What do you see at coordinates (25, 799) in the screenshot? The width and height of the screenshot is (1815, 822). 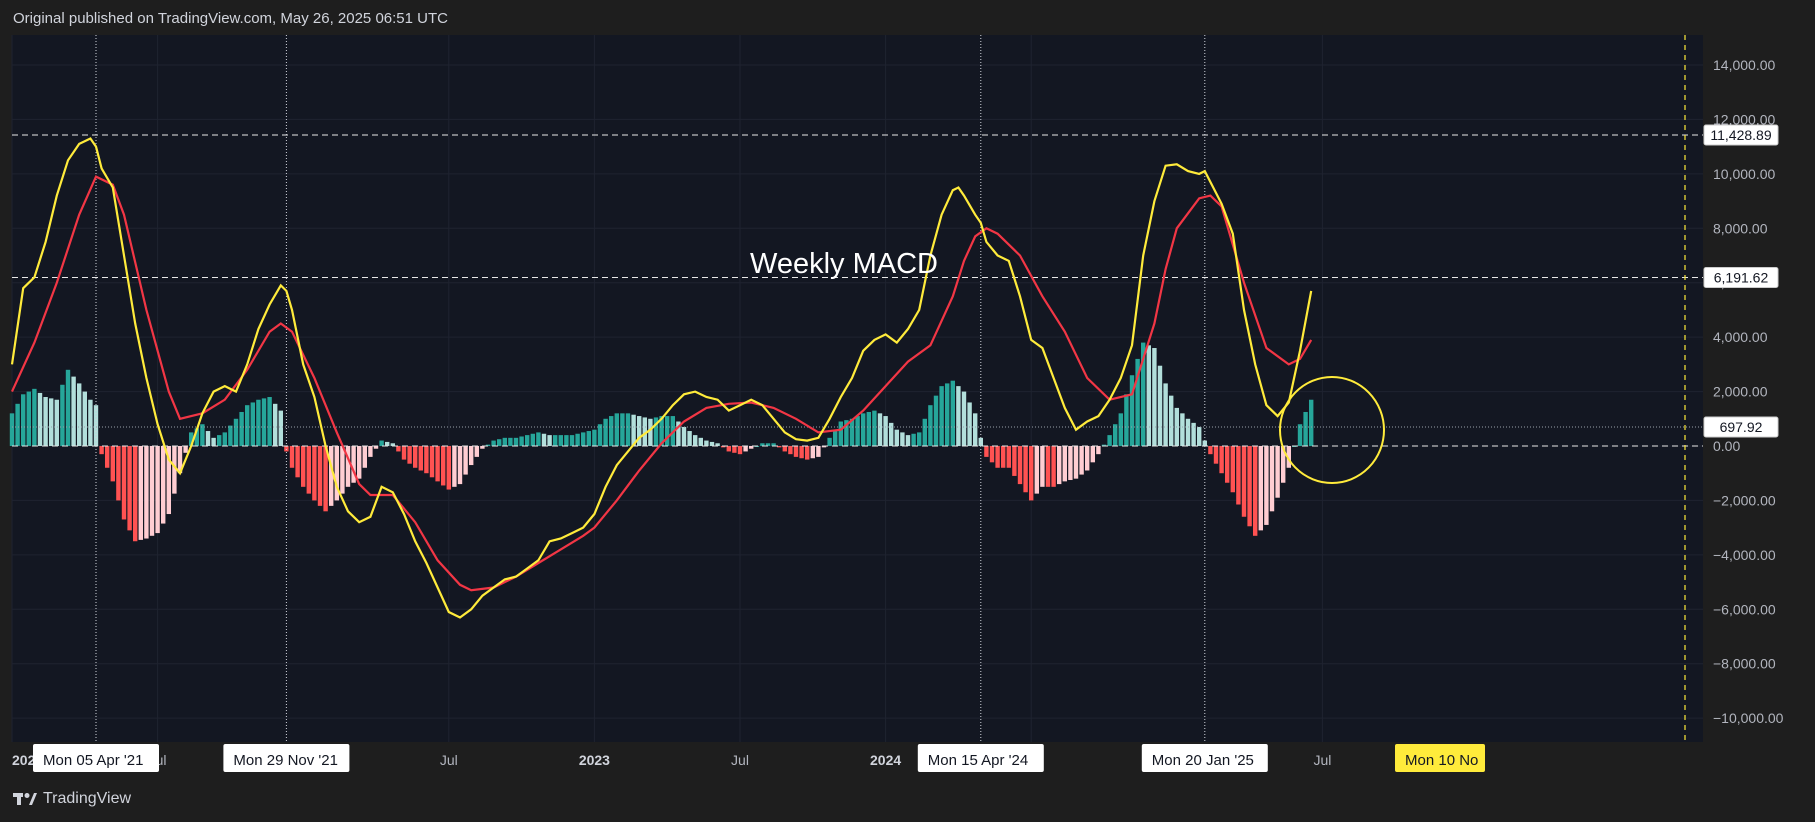 I see `tradingview-logo-icon` at bounding box center [25, 799].